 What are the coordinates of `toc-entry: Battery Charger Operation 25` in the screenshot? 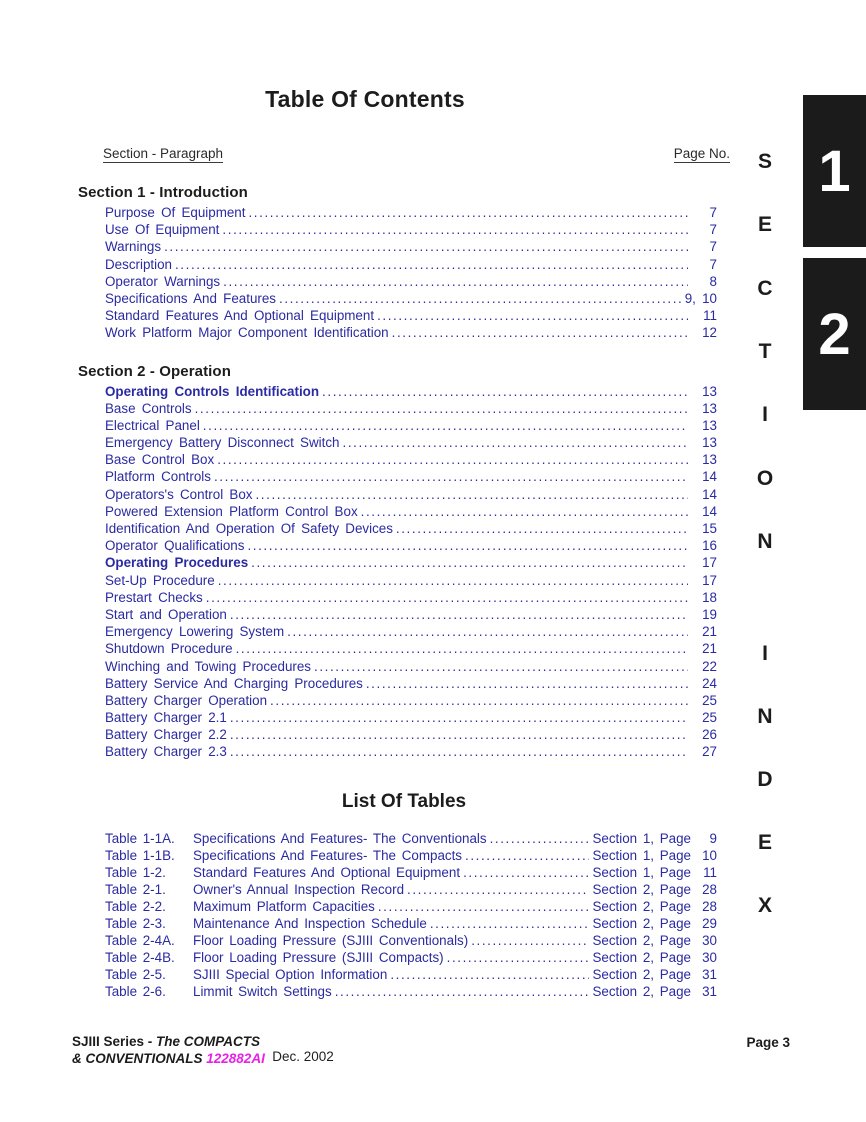 It's located at (411, 700).